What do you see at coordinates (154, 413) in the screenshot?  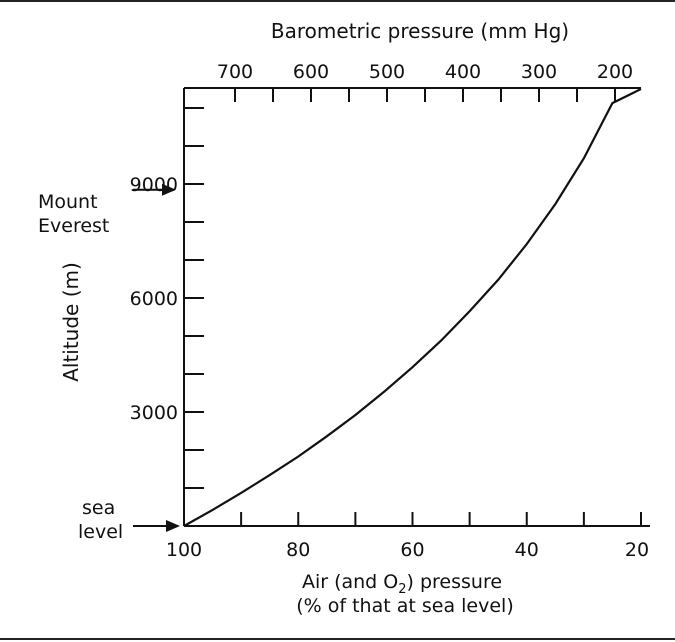 I see `left-axis-tick-label: 3000` at bounding box center [154, 413].